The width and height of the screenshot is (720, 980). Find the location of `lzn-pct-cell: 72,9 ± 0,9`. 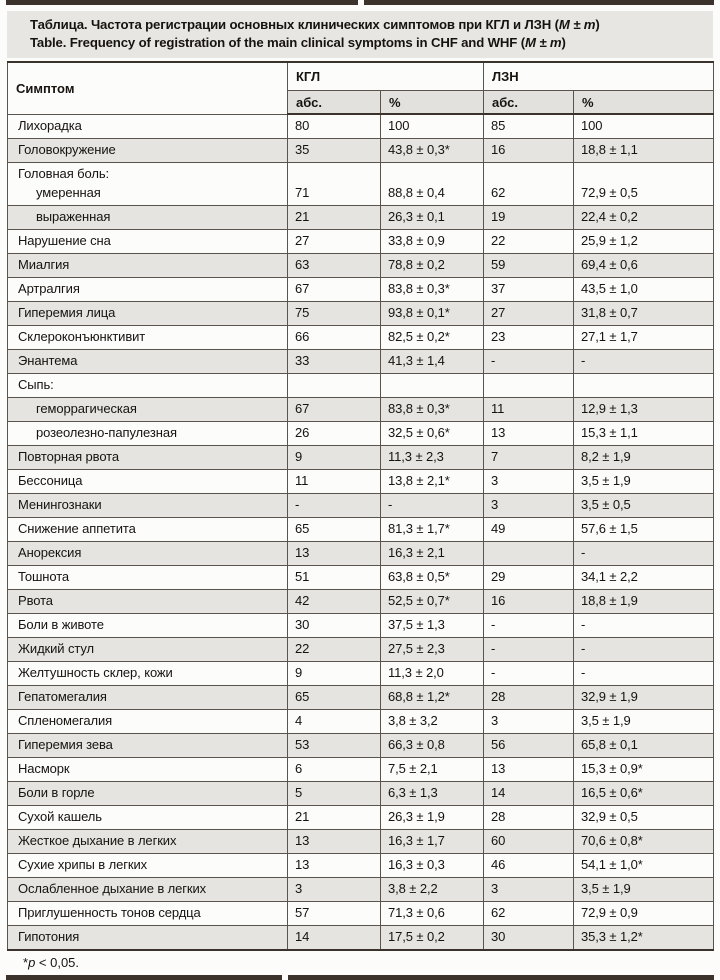

lzn-pct-cell: 72,9 ± 0,9 is located at coordinates (644, 913).